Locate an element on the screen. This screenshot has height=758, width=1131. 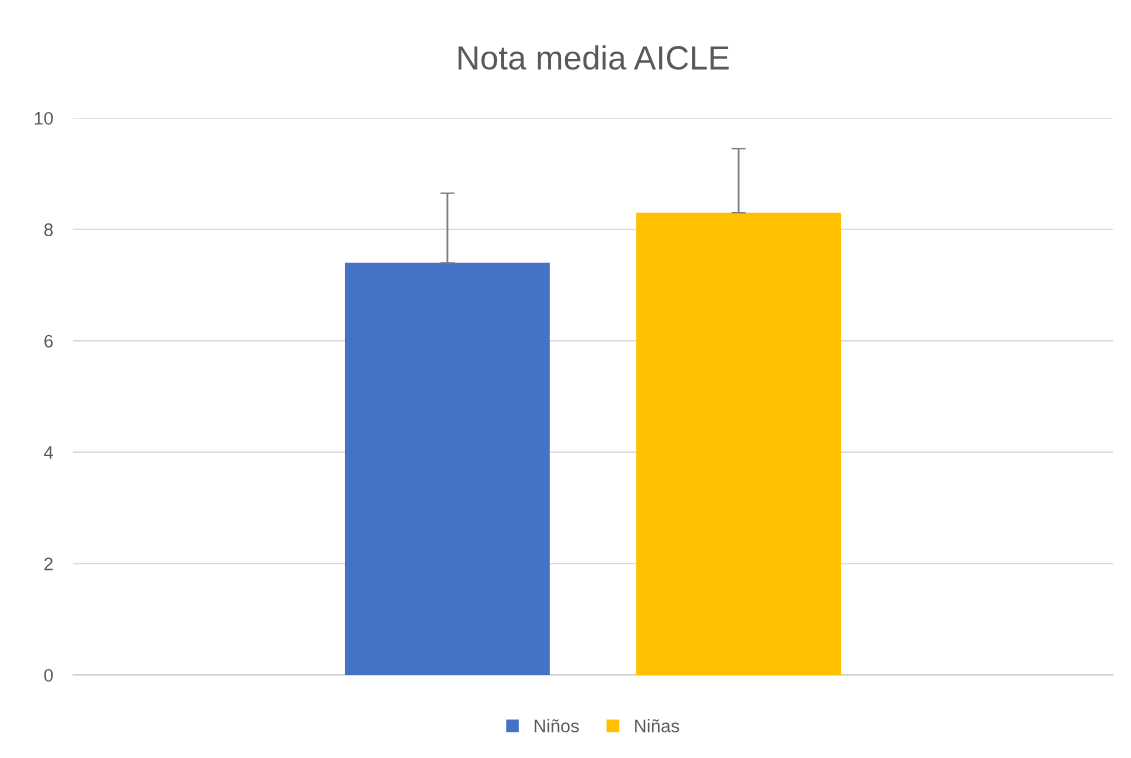
y-tick-label: 0 is located at coordinates (48, 675).